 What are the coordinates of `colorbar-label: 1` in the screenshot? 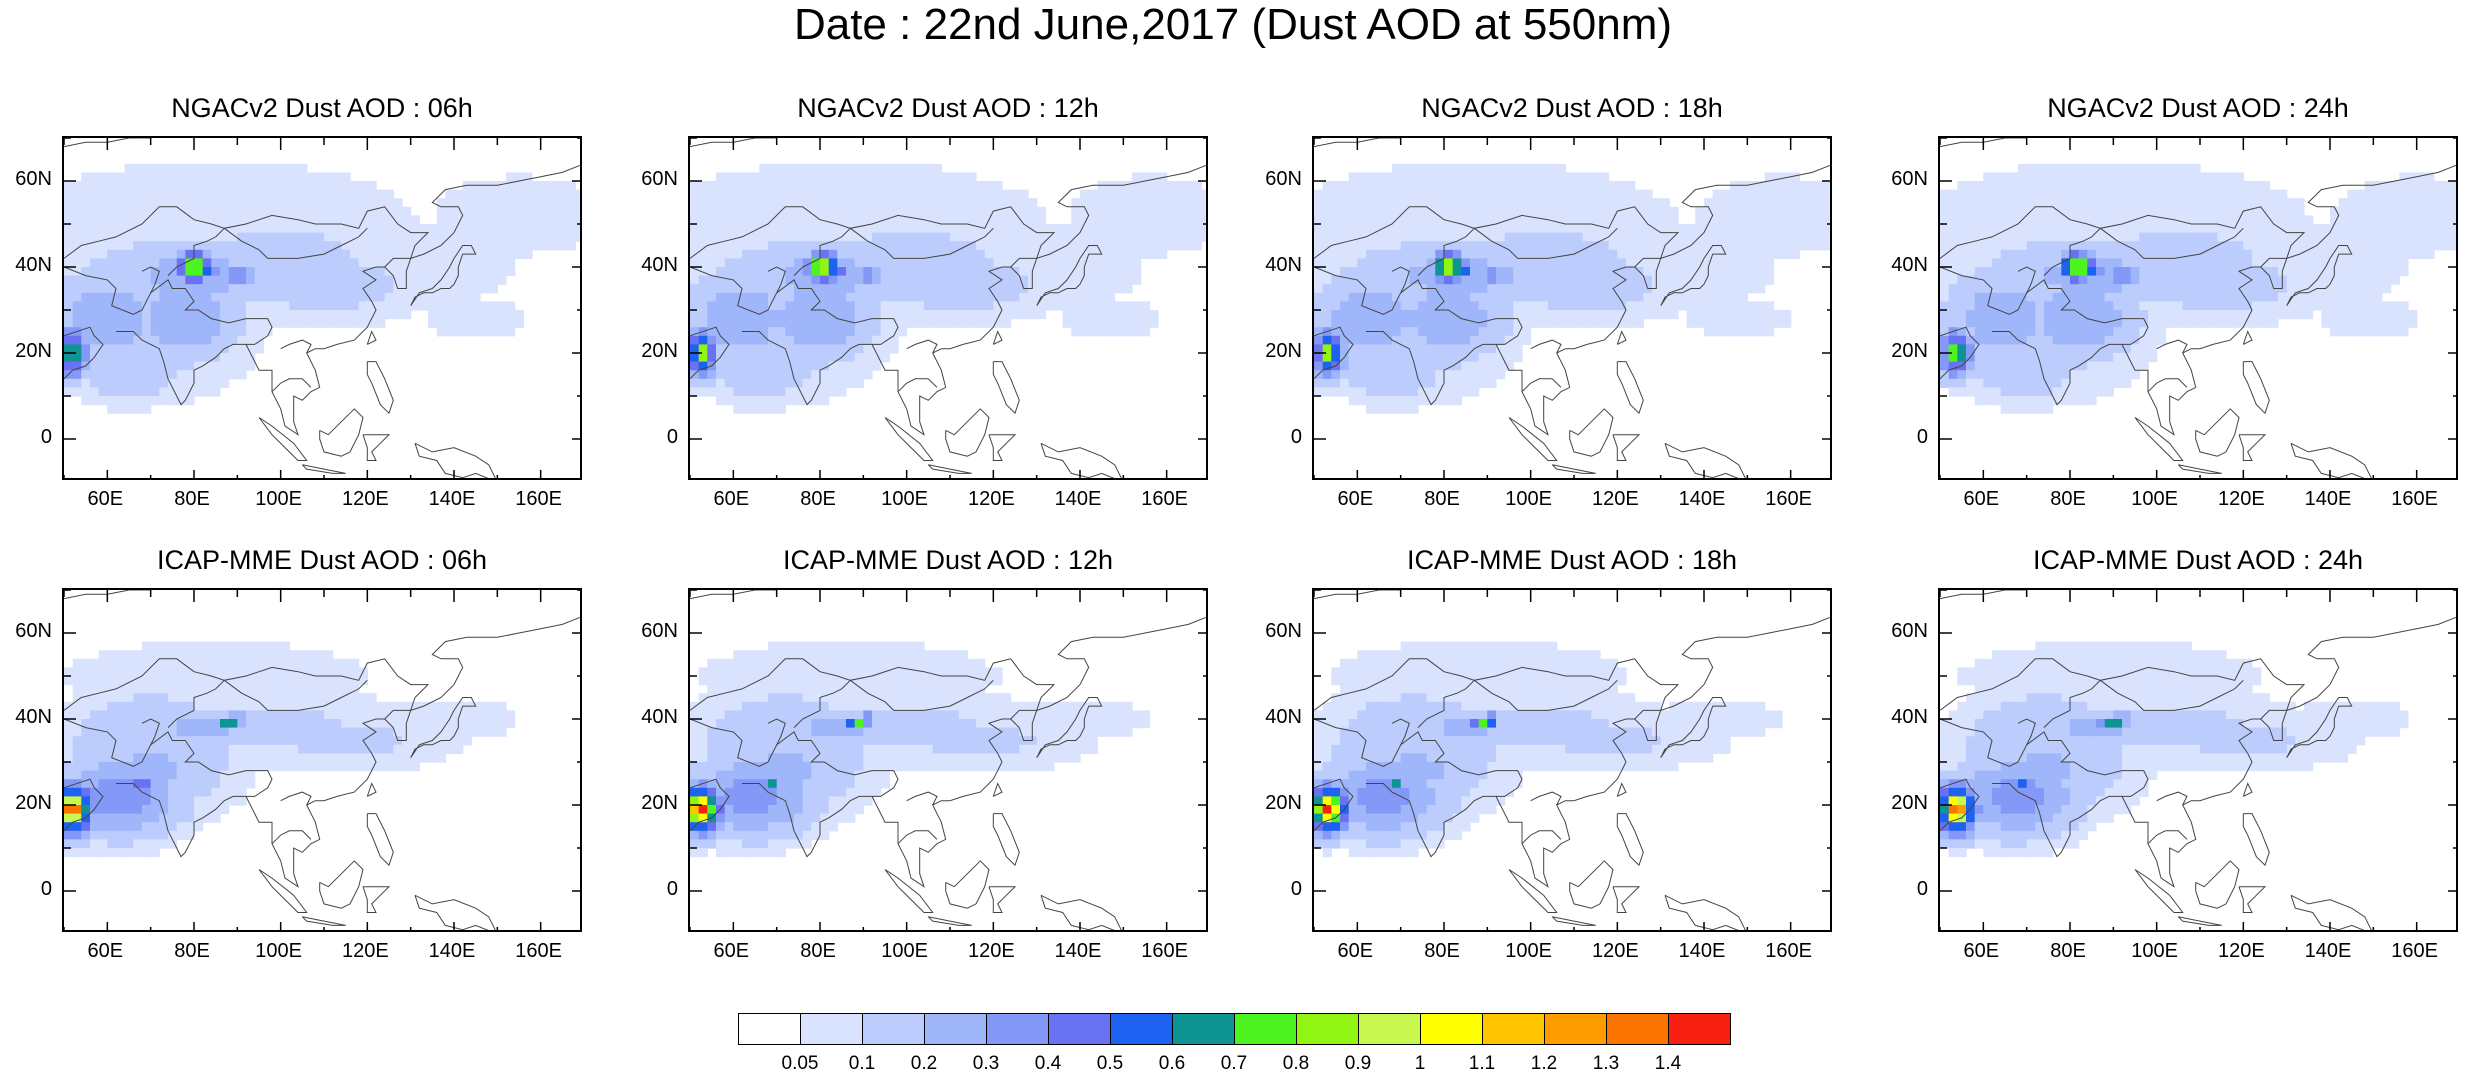 It's located at (1420, 1064).